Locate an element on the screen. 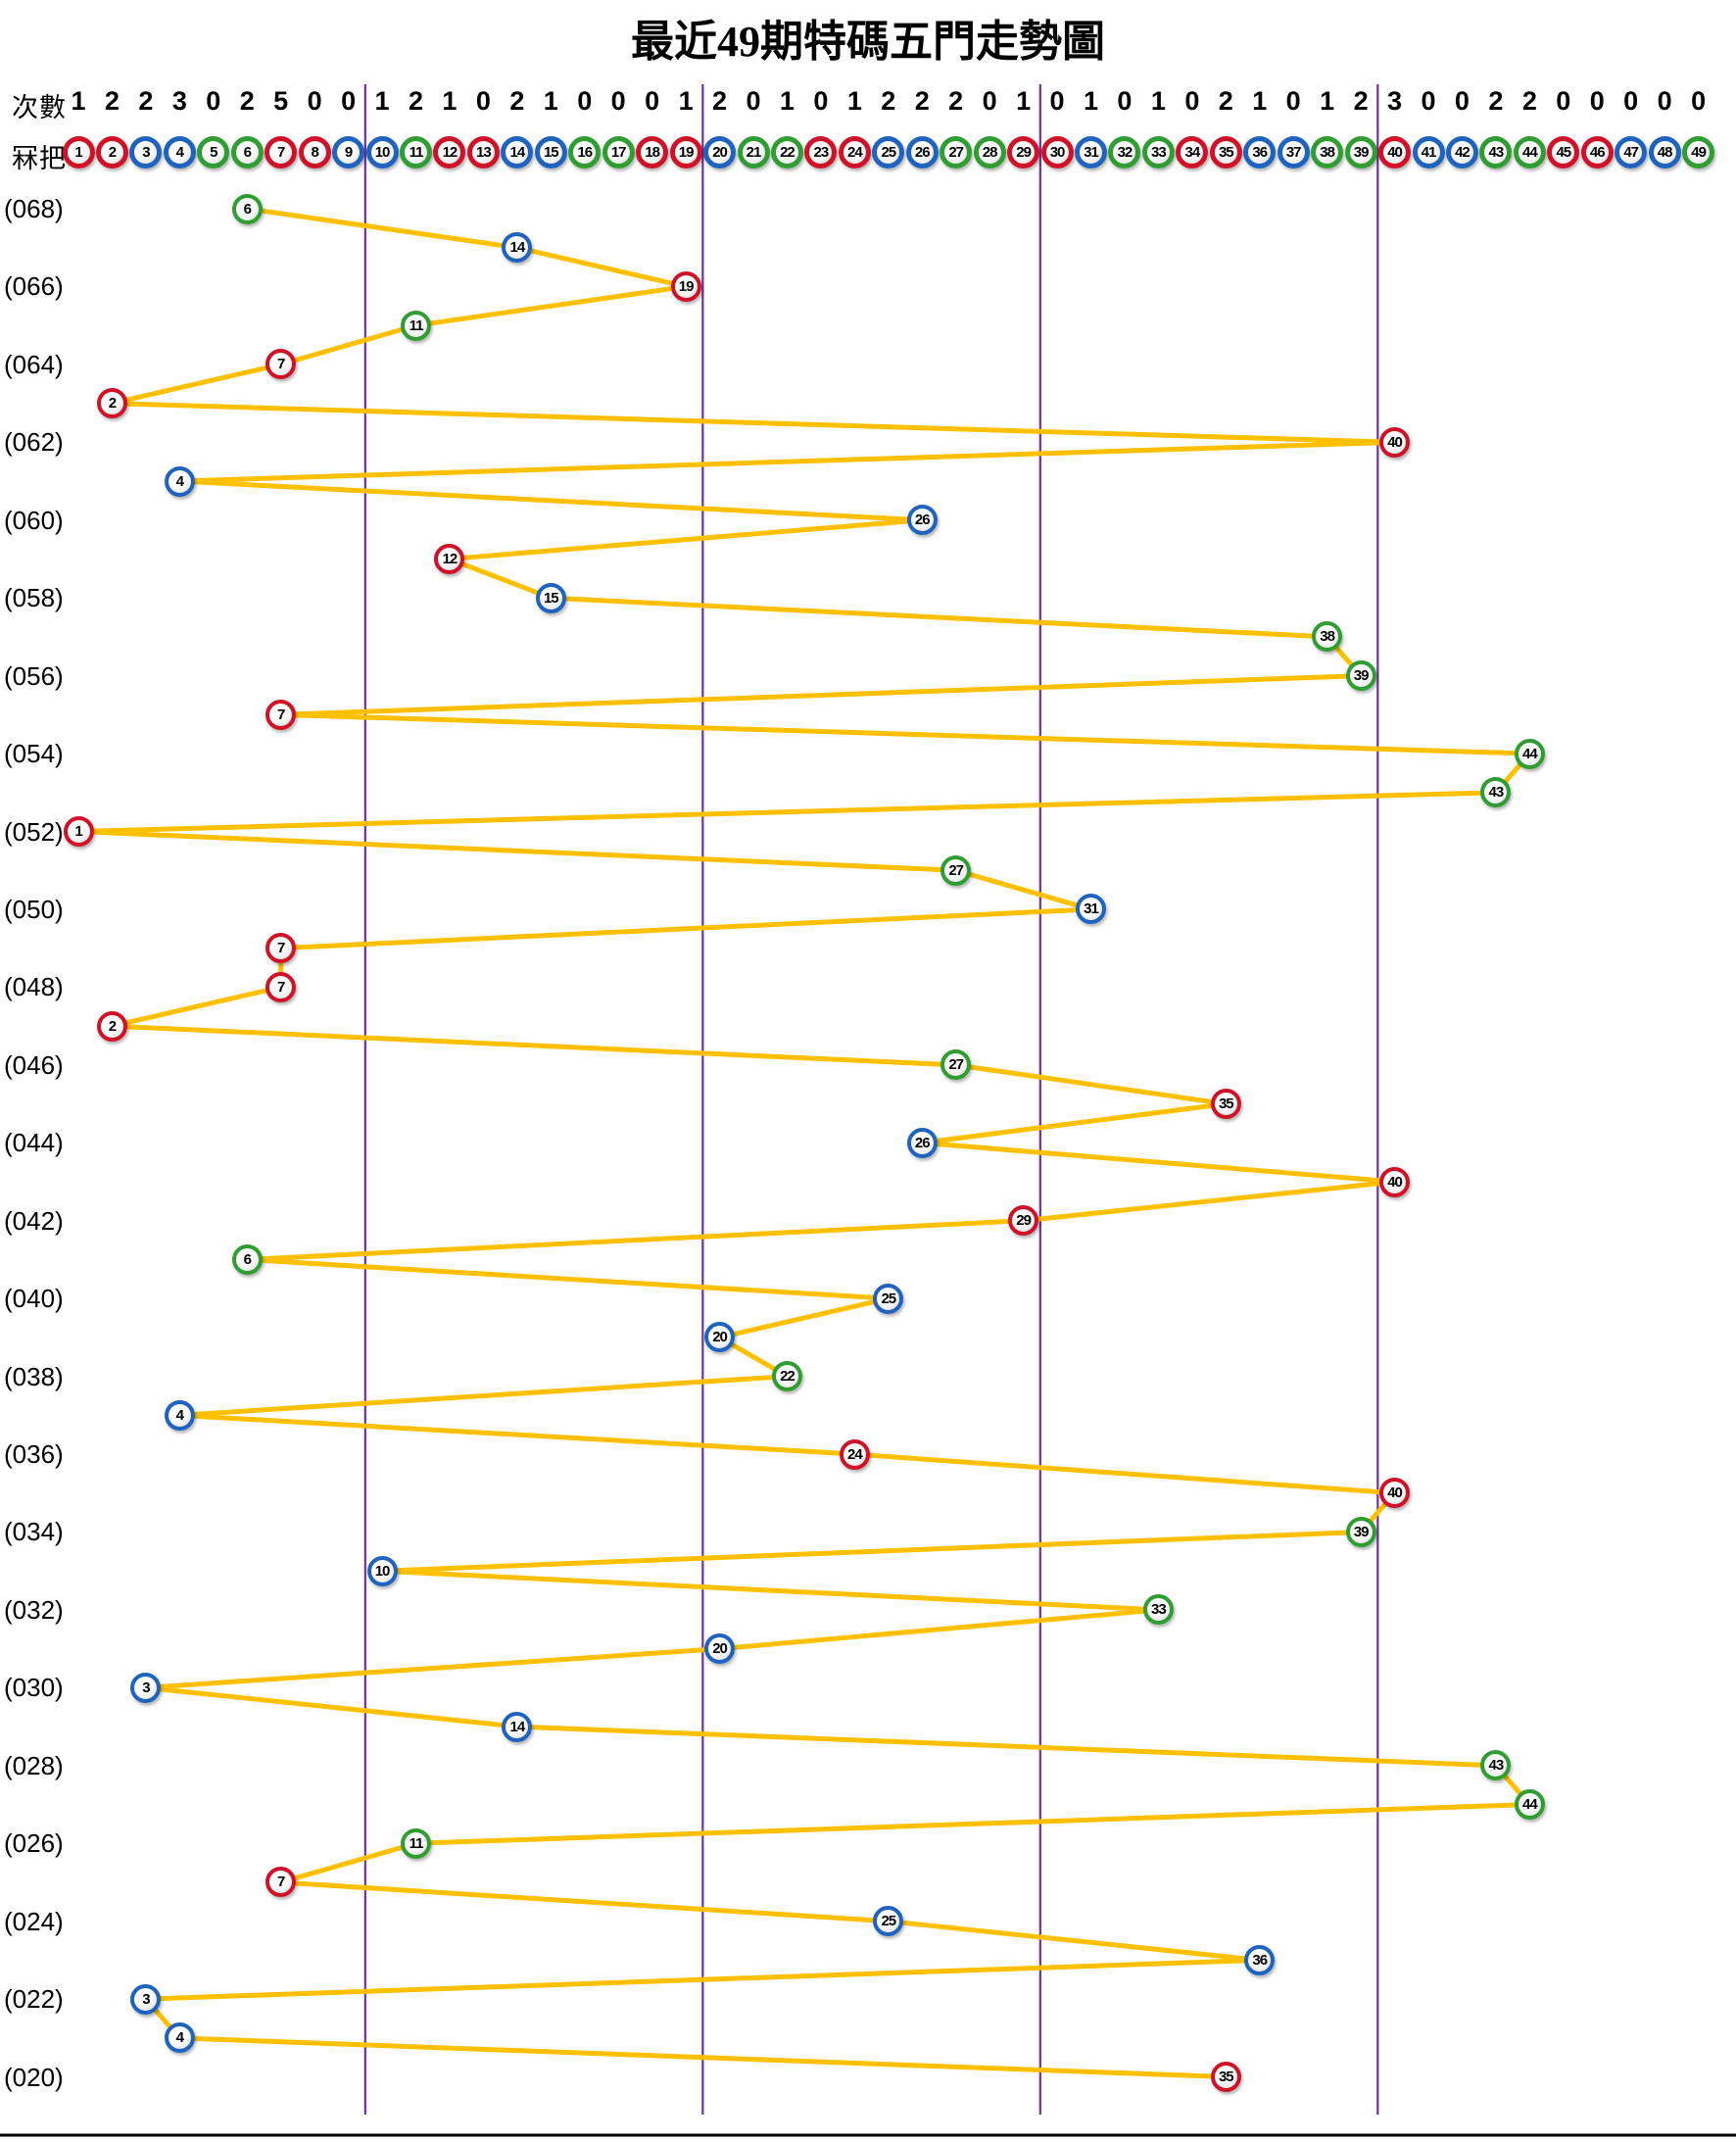  chart-ball: 15 is located at coordinates (550, 597).